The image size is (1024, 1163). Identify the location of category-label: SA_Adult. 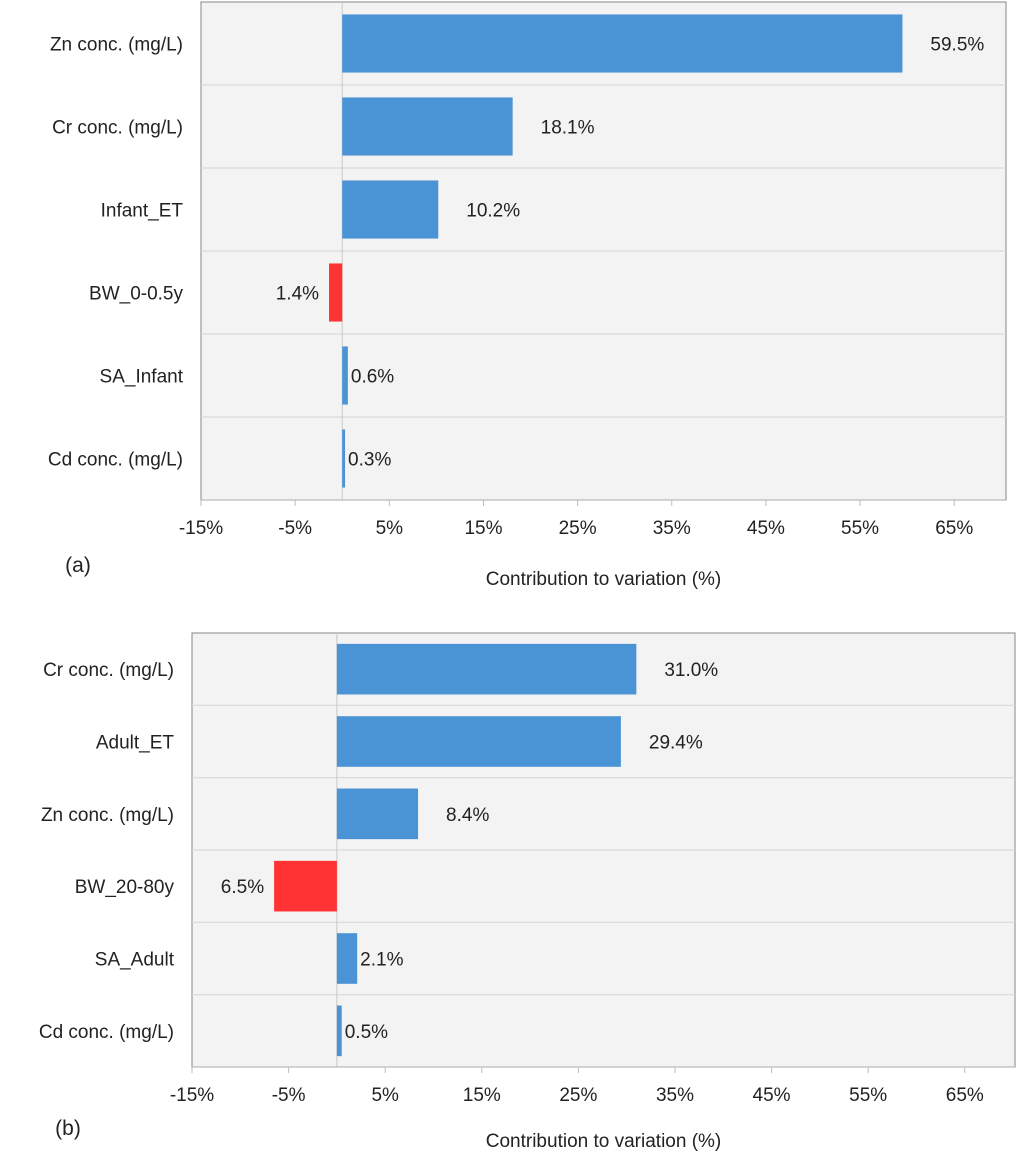
(135, 960).